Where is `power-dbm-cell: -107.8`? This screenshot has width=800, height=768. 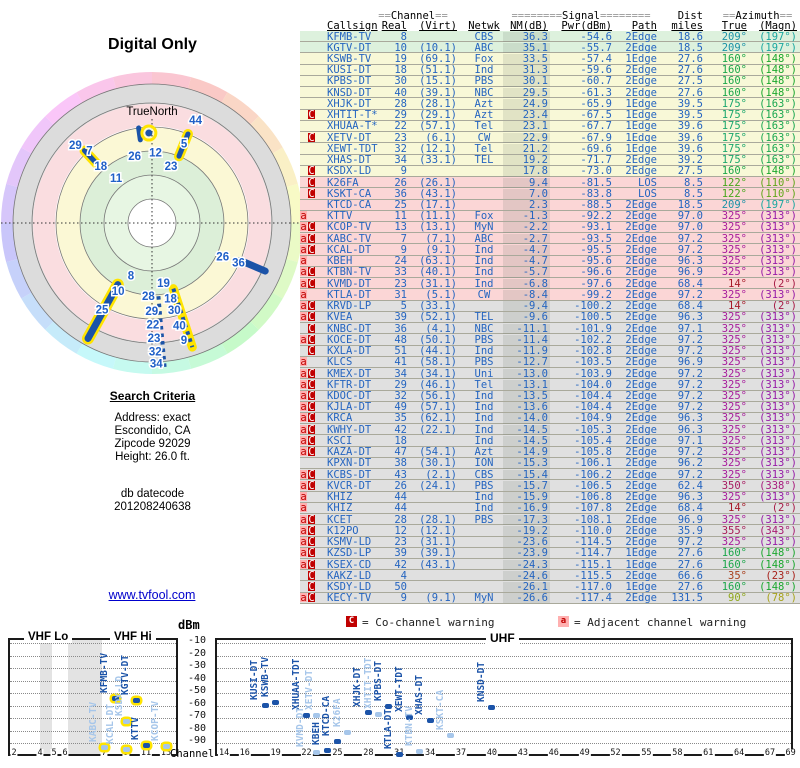 power-dbm-cell: -107.8 is located at coordinates (593, 508).